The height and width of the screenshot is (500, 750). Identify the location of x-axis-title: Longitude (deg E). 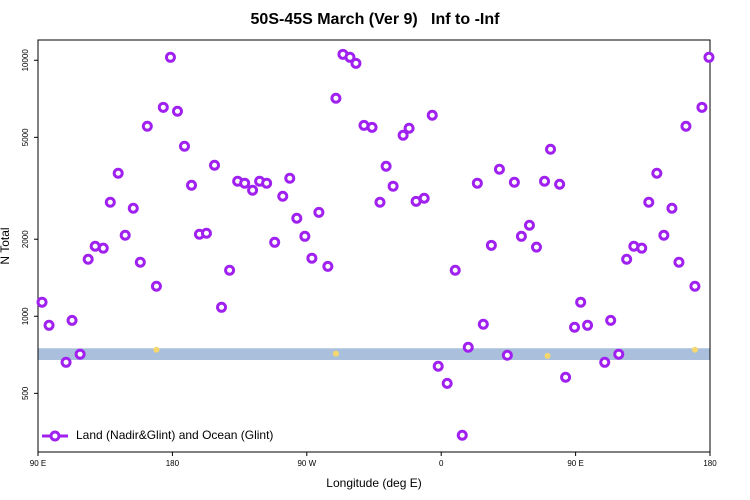
(373, 483).